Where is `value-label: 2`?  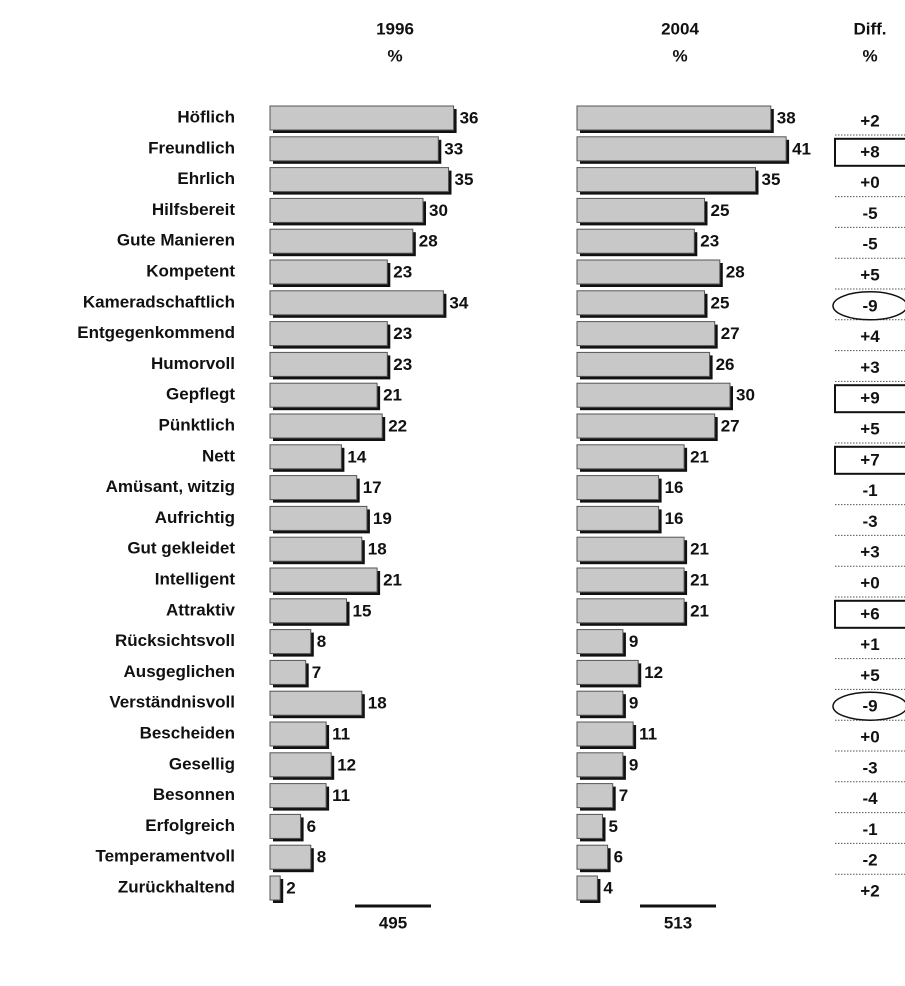
value-label: 2 is located at coordinates (290, 887).